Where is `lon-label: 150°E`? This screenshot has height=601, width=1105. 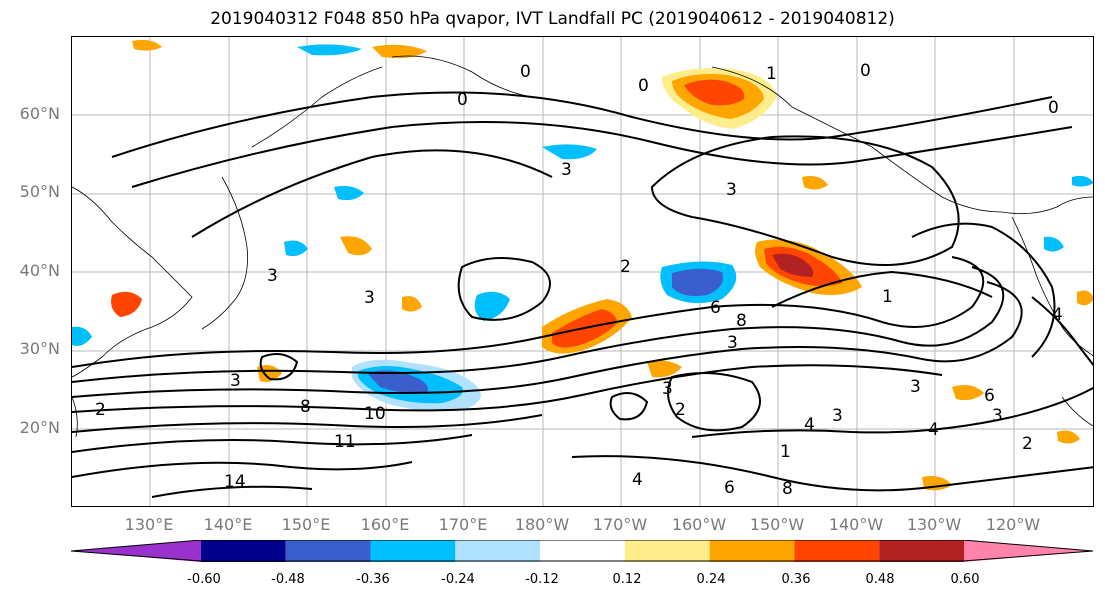 lon-label: 150°E is located at coordinates (306, 524).